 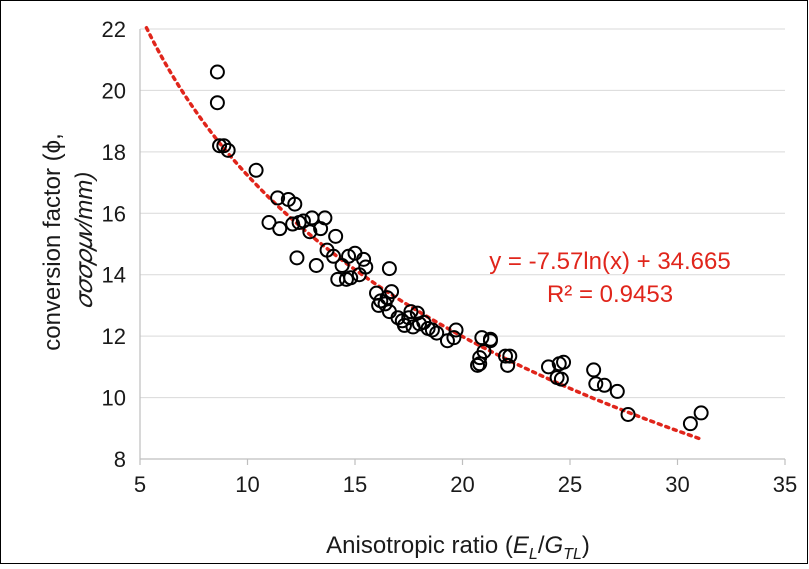 I want to click on y-axis-title-line-2: 𝜎𝜎𝜎𝜌𝜇𝑣/mm), so click(x=84, y=240).